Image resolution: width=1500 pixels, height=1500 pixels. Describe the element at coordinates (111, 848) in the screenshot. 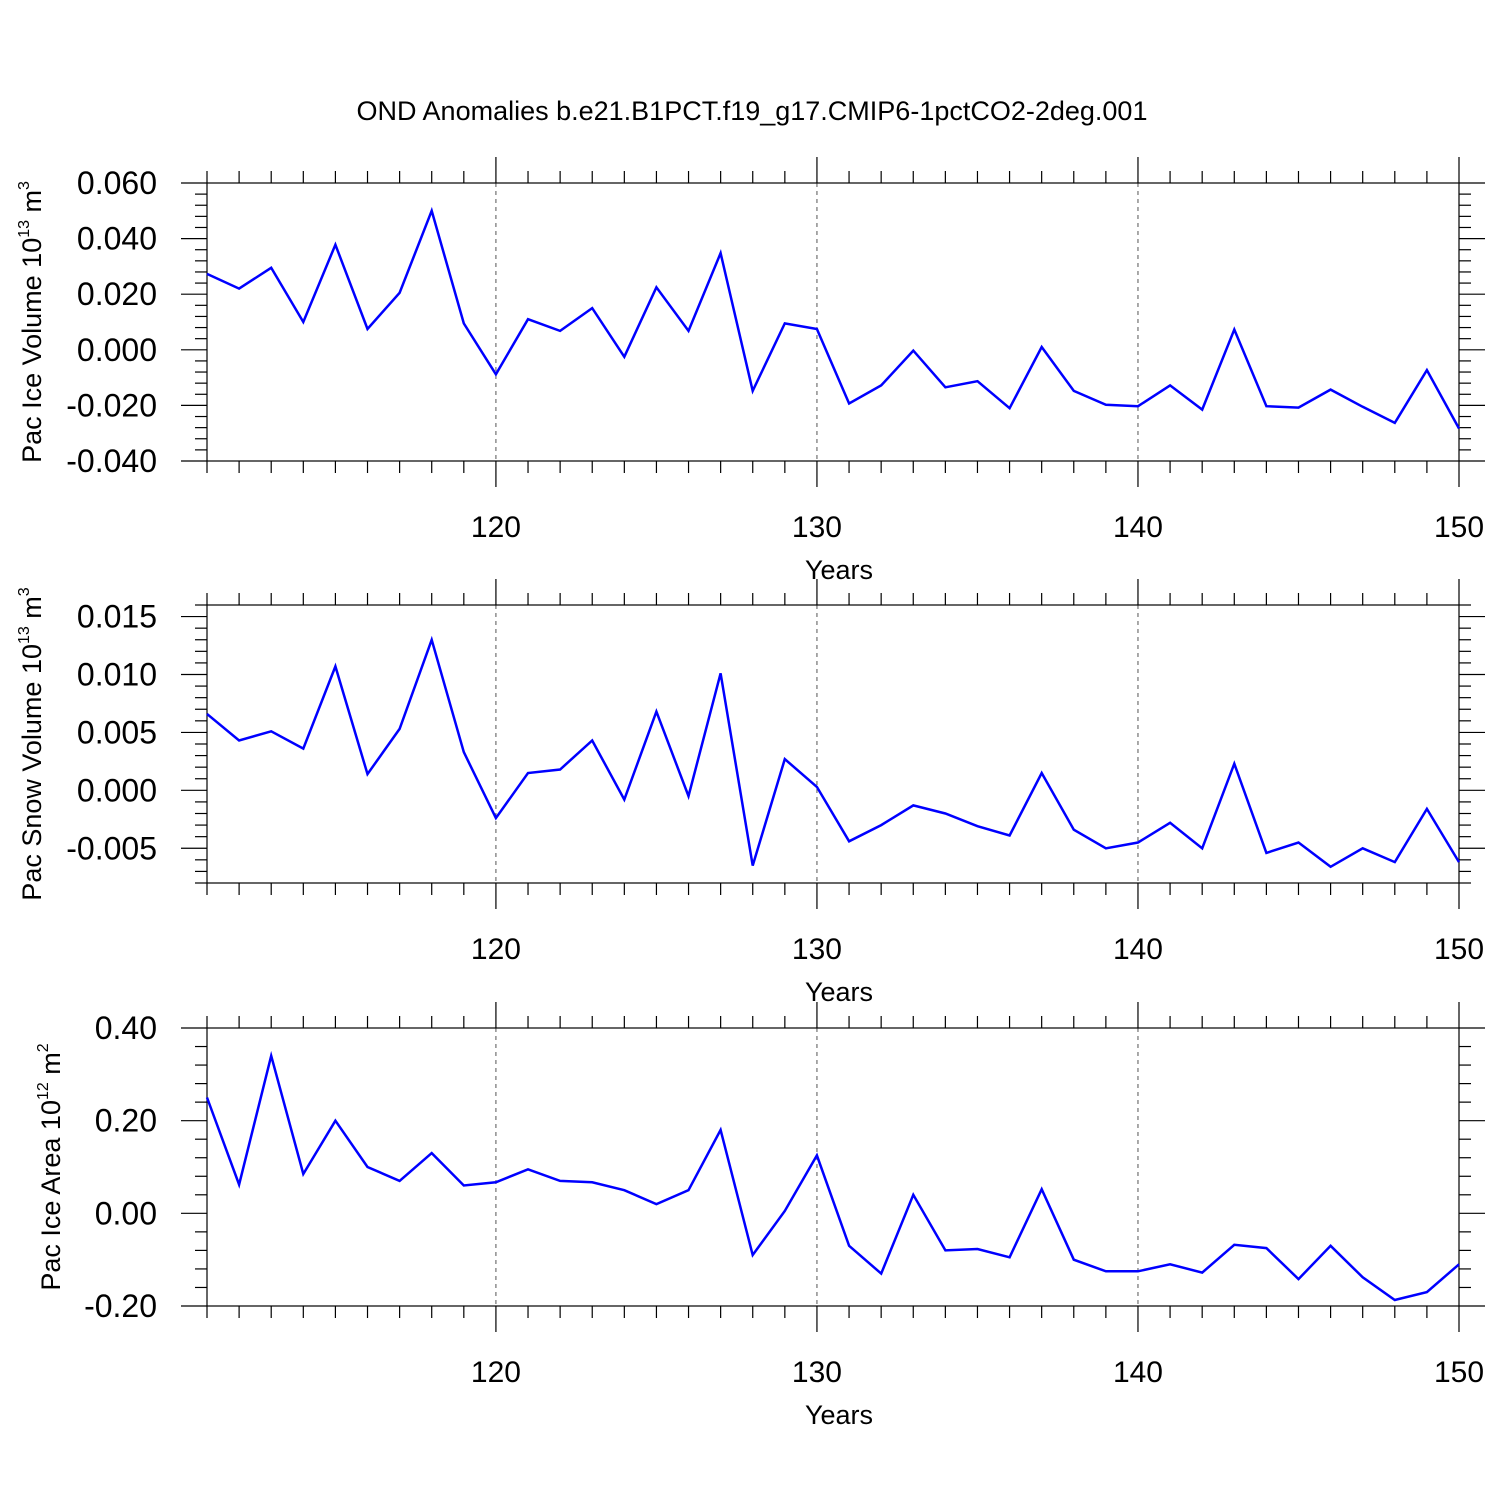

I see `y-tick-label: -0.005` at that location.